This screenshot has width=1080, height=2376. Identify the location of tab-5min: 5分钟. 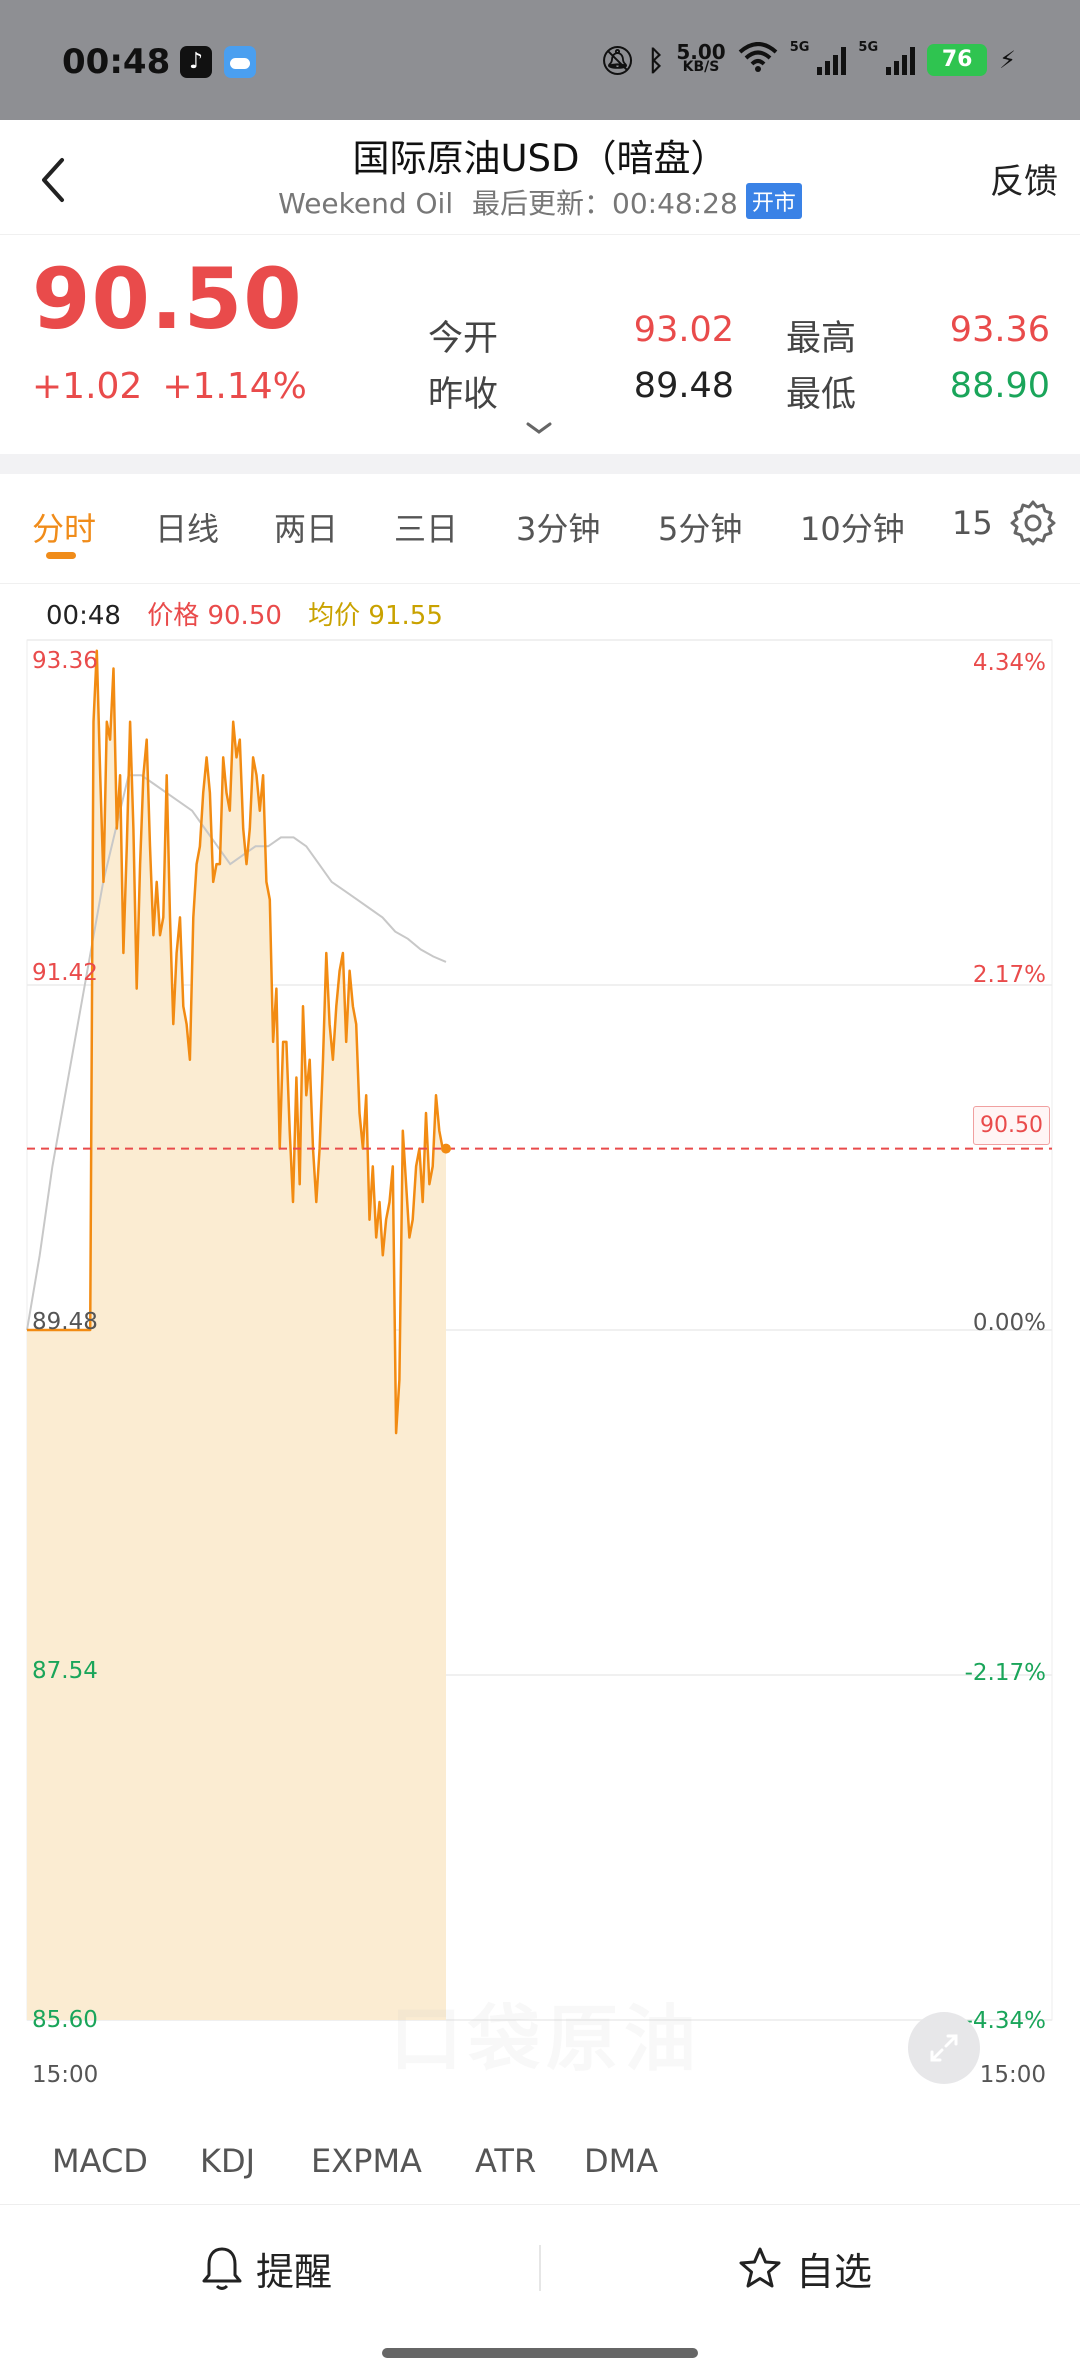
(700, 529).